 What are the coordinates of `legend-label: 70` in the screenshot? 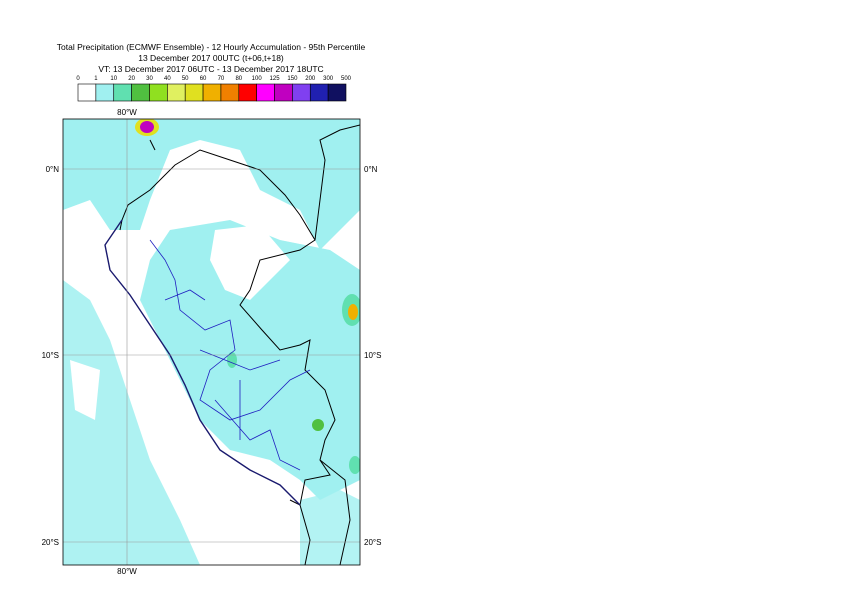 It's located at (221, 79).